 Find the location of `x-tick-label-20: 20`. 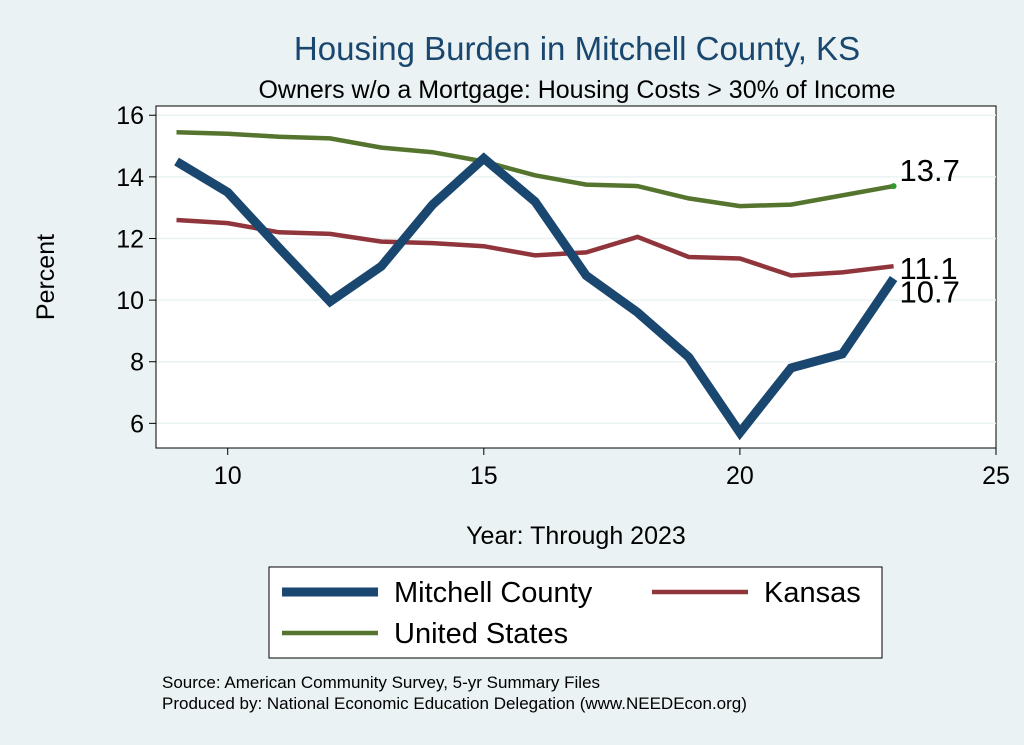

x-tick-label-20: 20 is located at coordinates (740, 476).